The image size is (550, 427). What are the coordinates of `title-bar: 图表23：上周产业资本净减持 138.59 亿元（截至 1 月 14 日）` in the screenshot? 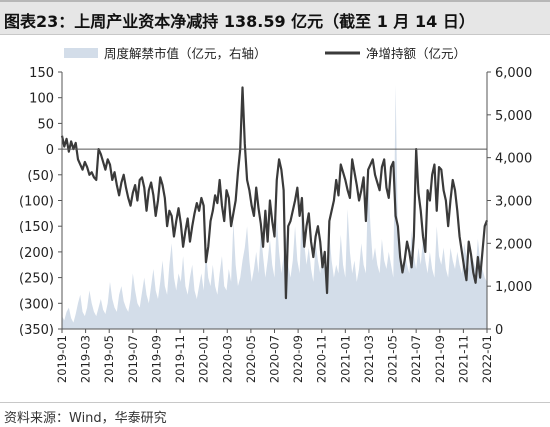 It's located at (275, 17).